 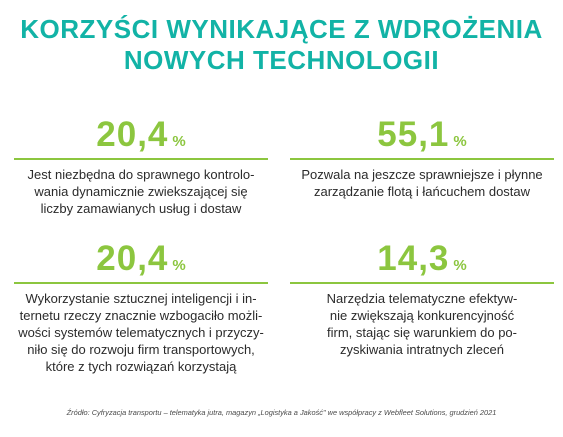 I want to click on description-line: Pozwala na jeszcze sprawniejsze i płynne, so click(x=422, y=174).